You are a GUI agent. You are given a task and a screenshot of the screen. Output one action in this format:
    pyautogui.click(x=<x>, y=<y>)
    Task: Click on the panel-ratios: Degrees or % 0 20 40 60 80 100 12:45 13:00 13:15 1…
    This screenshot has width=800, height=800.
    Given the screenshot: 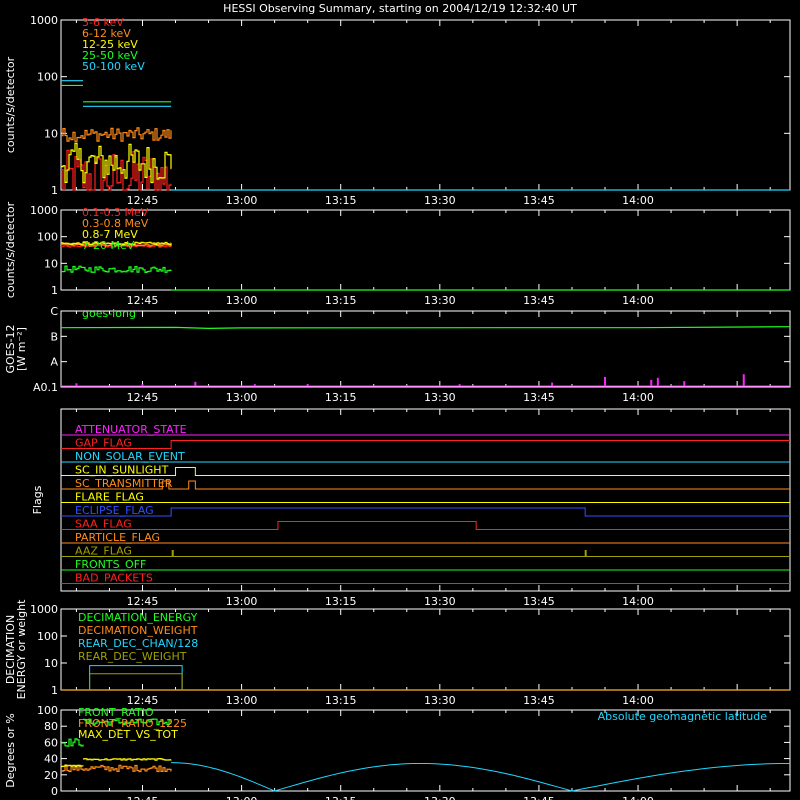 What is the action you would take?
    pyautogui.click(x=397, y=752)
    